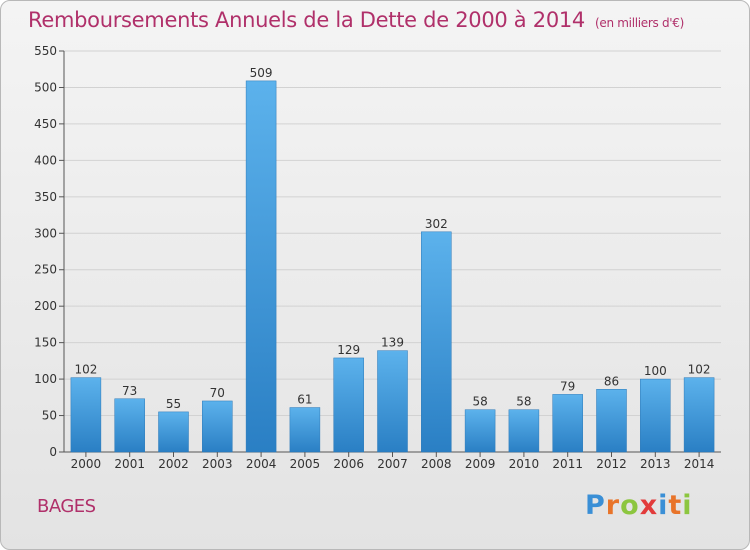 This screenshot has width=750, height=550. What do you see at coordinates (655, 371) in the screenshot?
I see `data-label: 100` at bounding box center [655, 371].